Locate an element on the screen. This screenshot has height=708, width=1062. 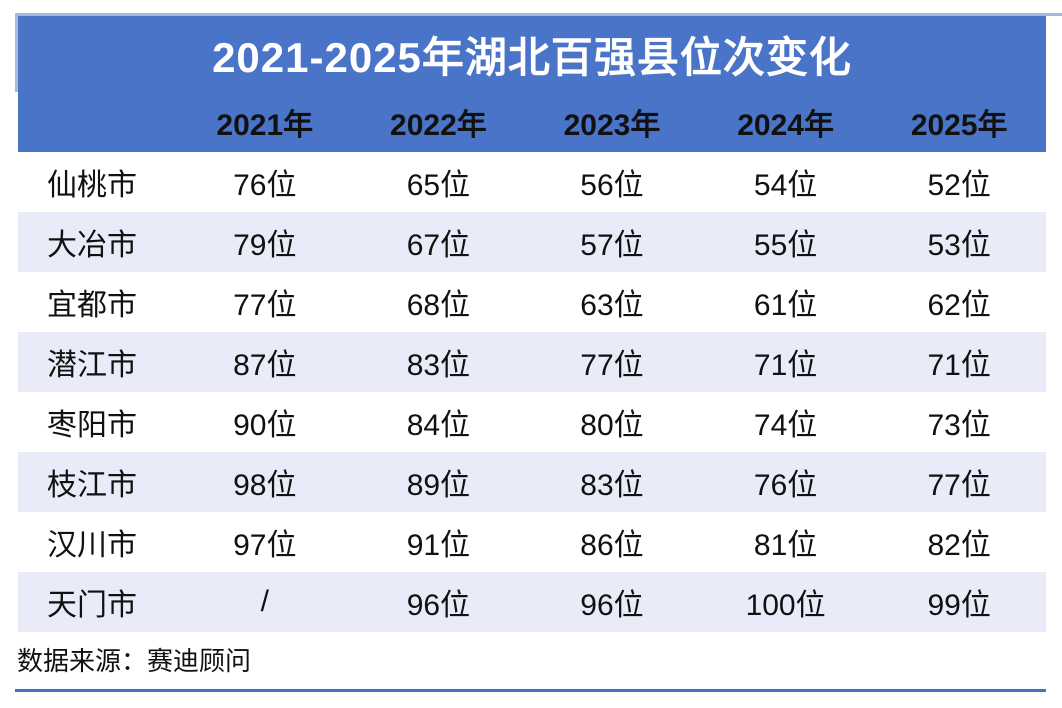
title-bar: 2021-2025年湖北百强县位次变化 is located at coordinates (532, 54).